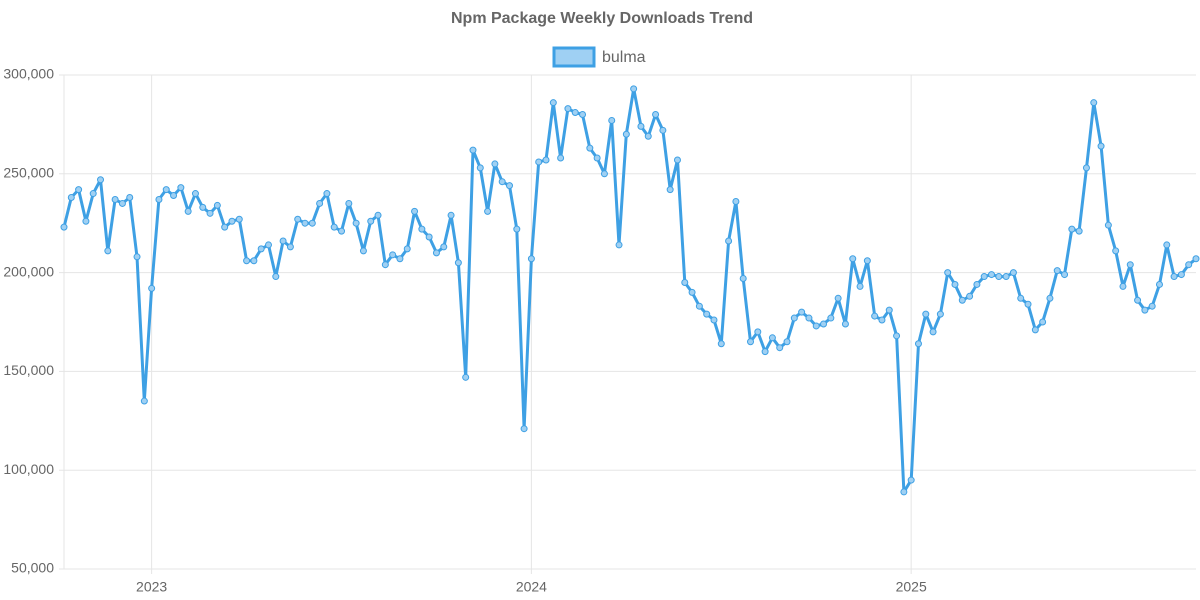  Describe the element at coordinates (531, 587) in the screenshot. I see `x-tick-label: 2024` at that location.